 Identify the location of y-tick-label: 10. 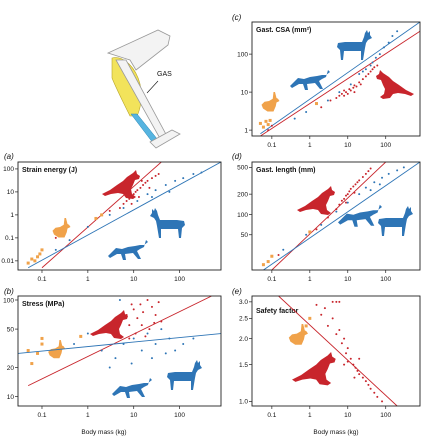
(245, 92).